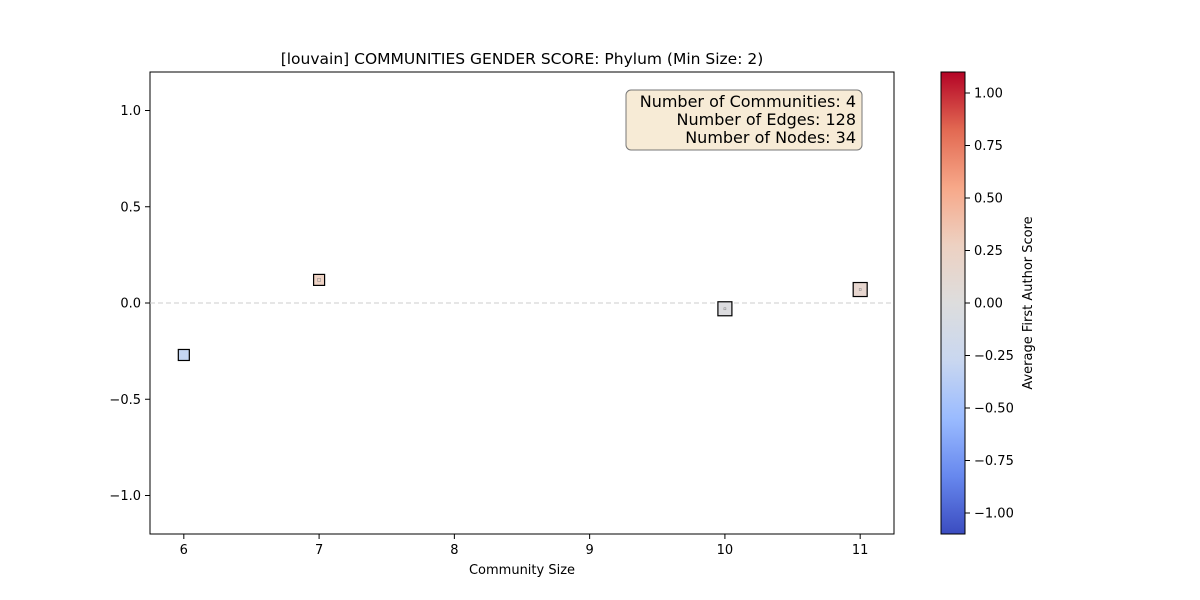 Image resolution: width=1200 pixels, height=600 pixels. Describe the element at coordinates (184, 550) in the screenshot. I see `x-tick-label: 6` at that location.